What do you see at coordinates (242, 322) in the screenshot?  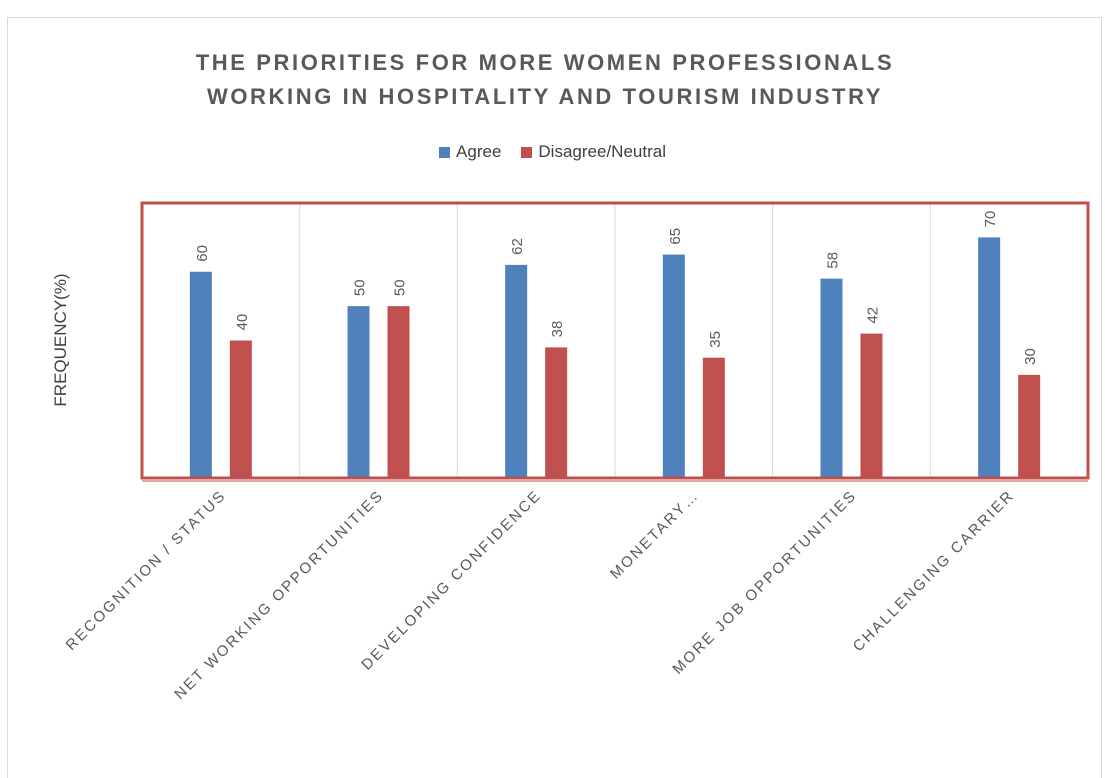 I see `data-label-disagree: 40` at bounding box center [242, 322].